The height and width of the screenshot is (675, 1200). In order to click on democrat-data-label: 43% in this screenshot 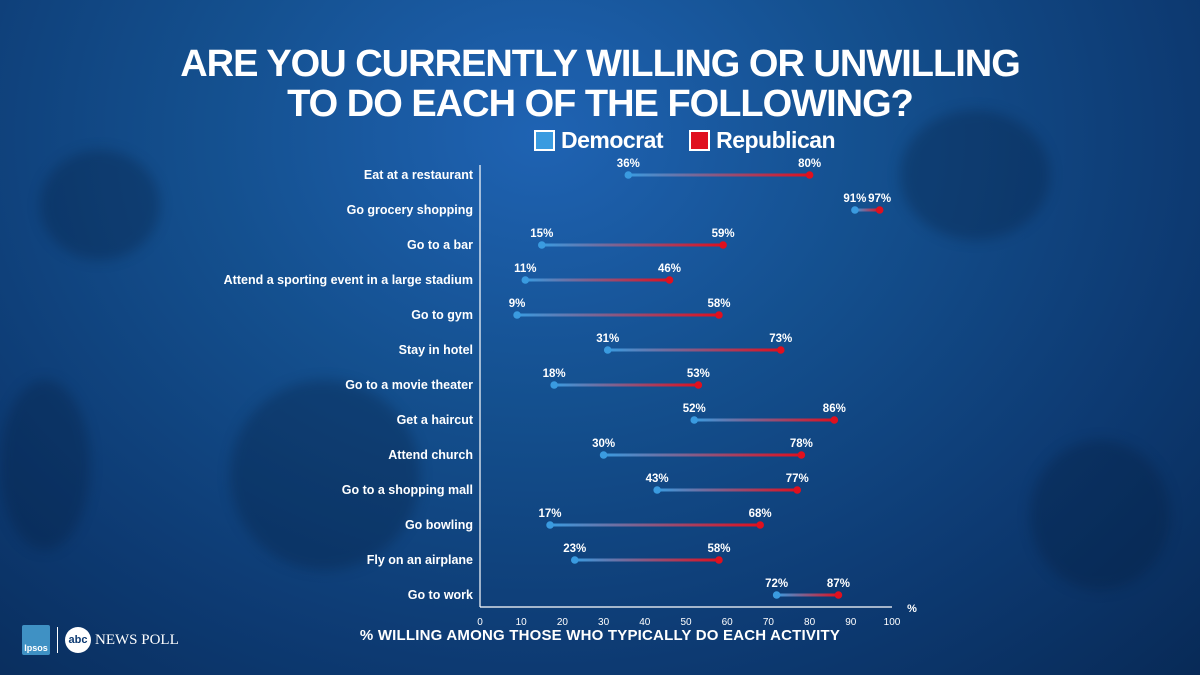, I will do `click(657, 479)`.